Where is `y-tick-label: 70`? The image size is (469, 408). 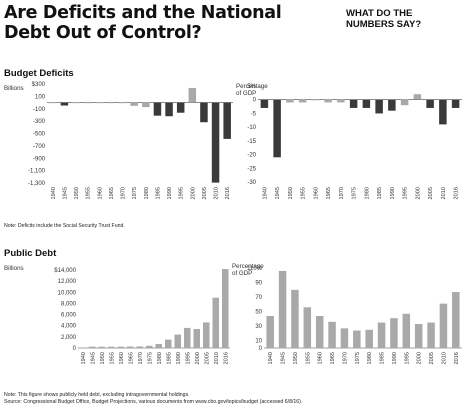 y-tick-label: 70 is located at coordinates (258, 298).